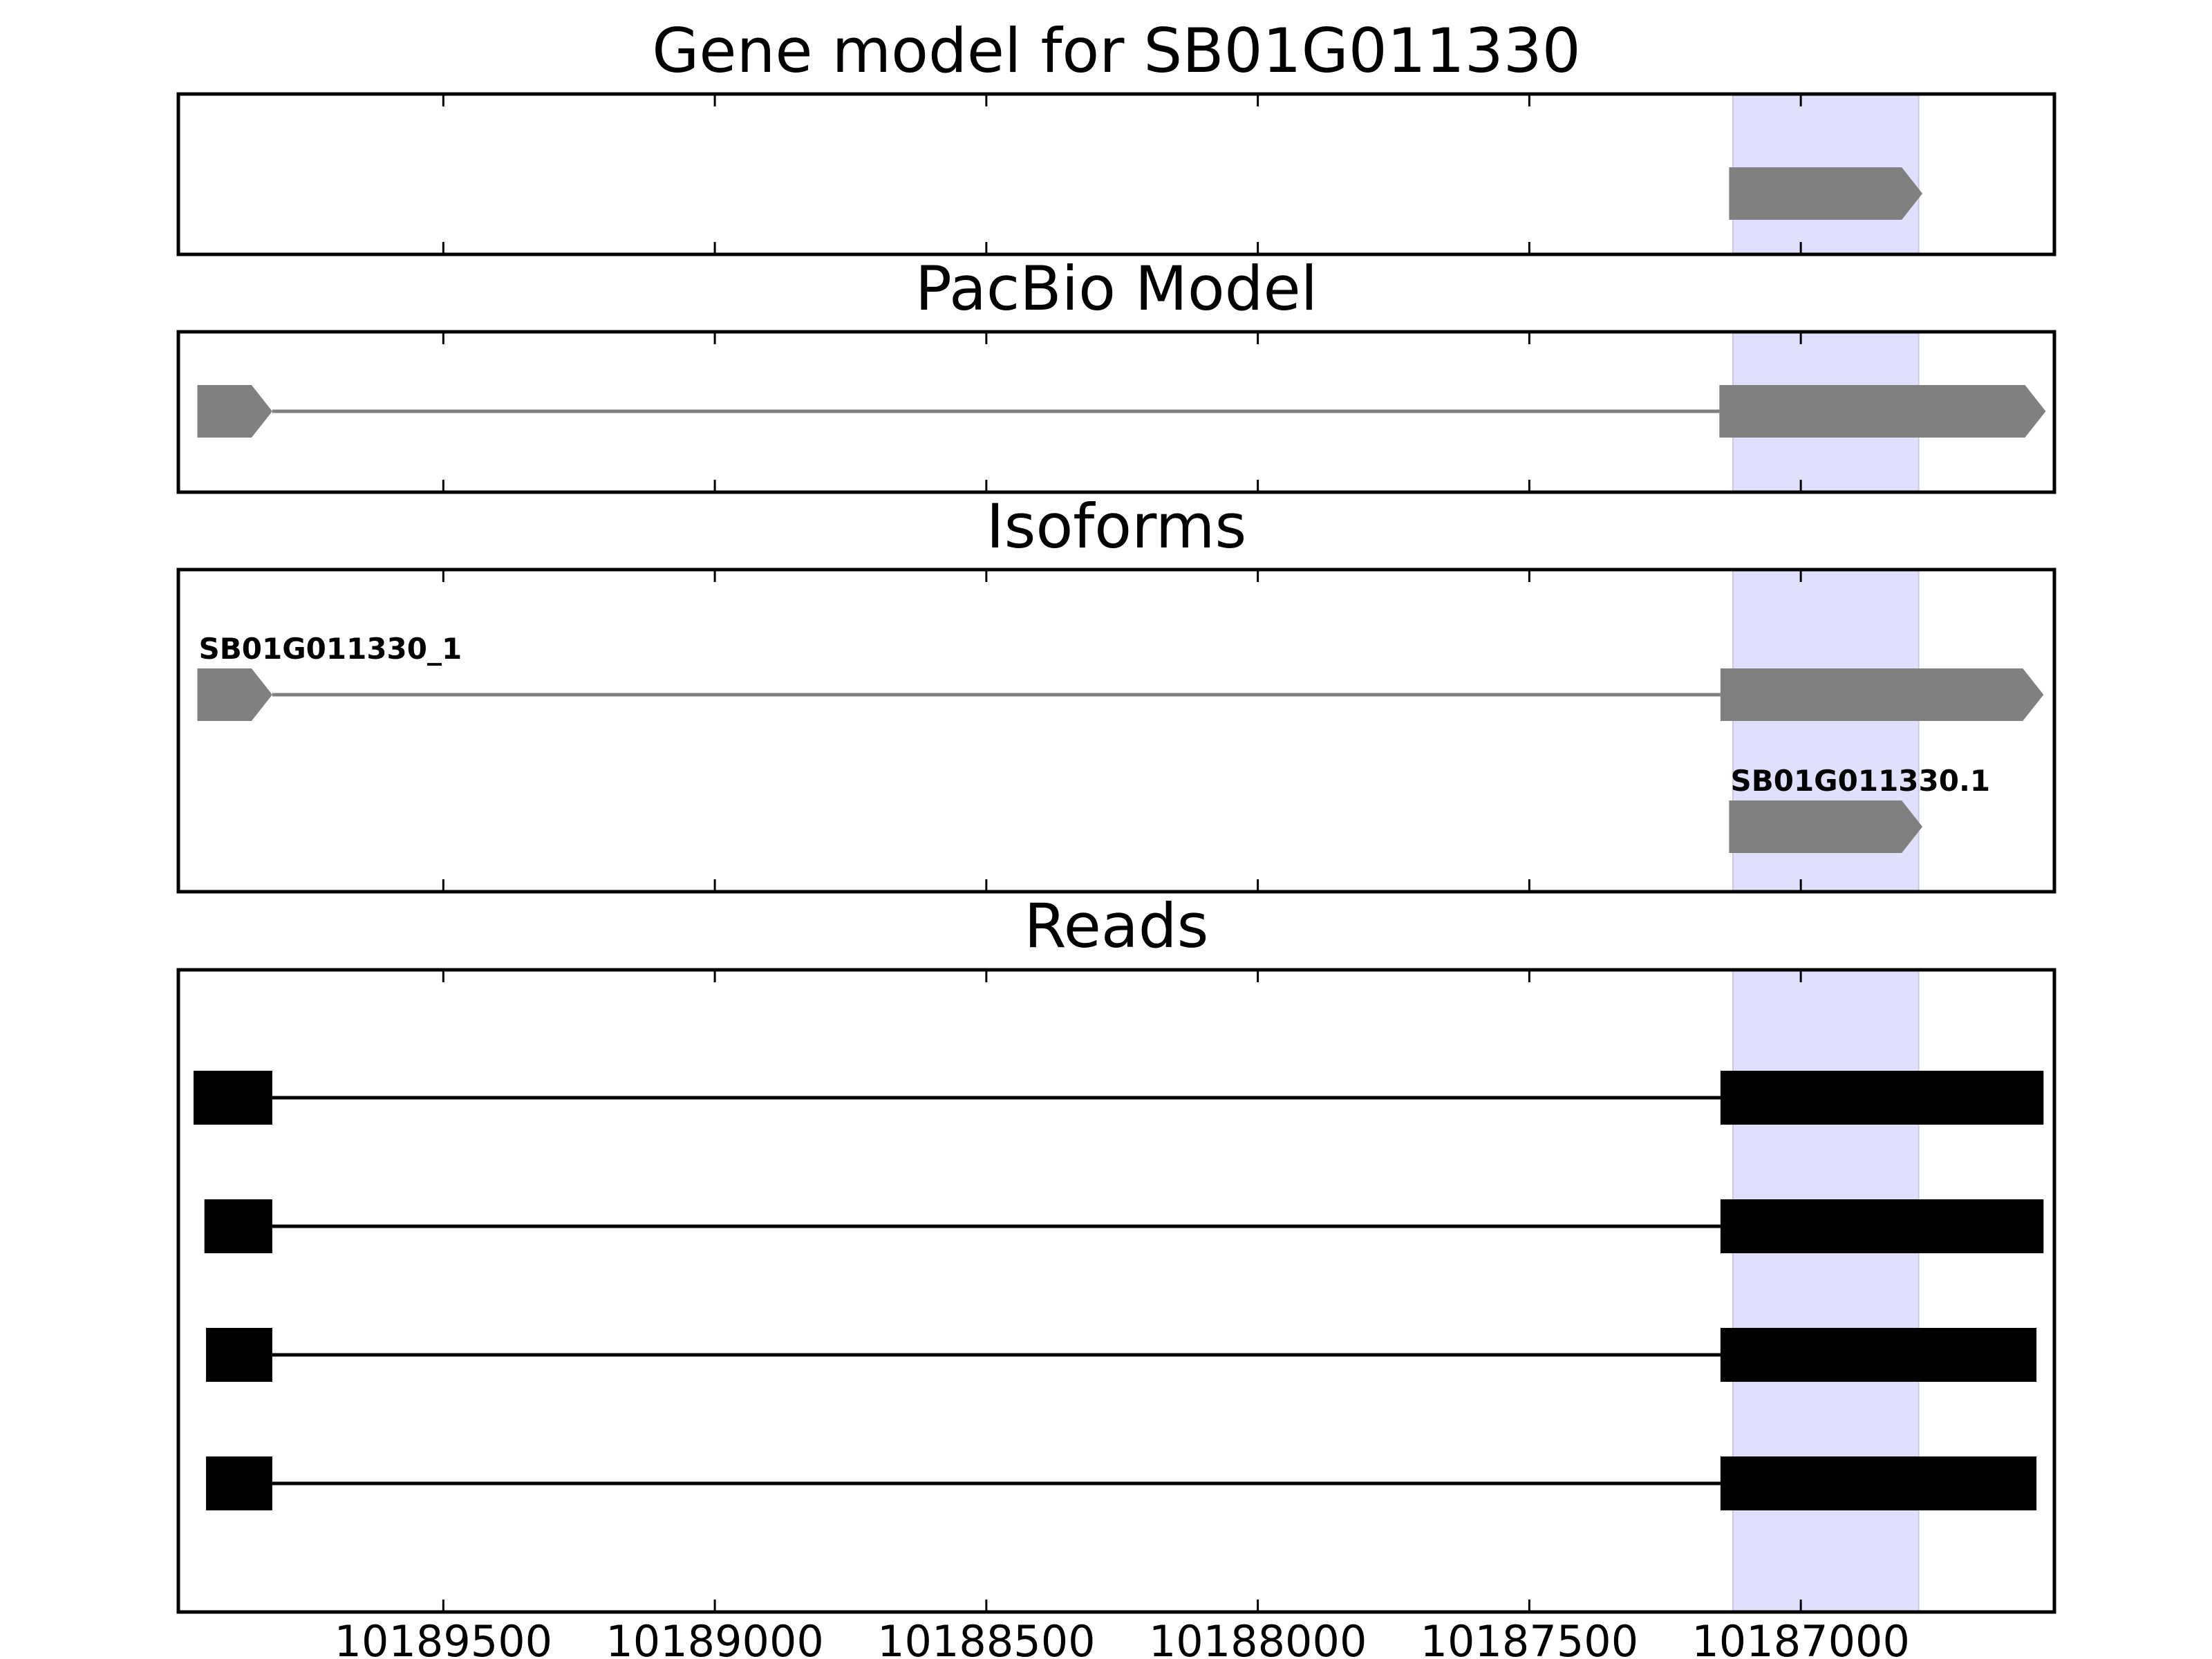  I want to click on x-tick-label: 10187500, so click(1530, 1638).